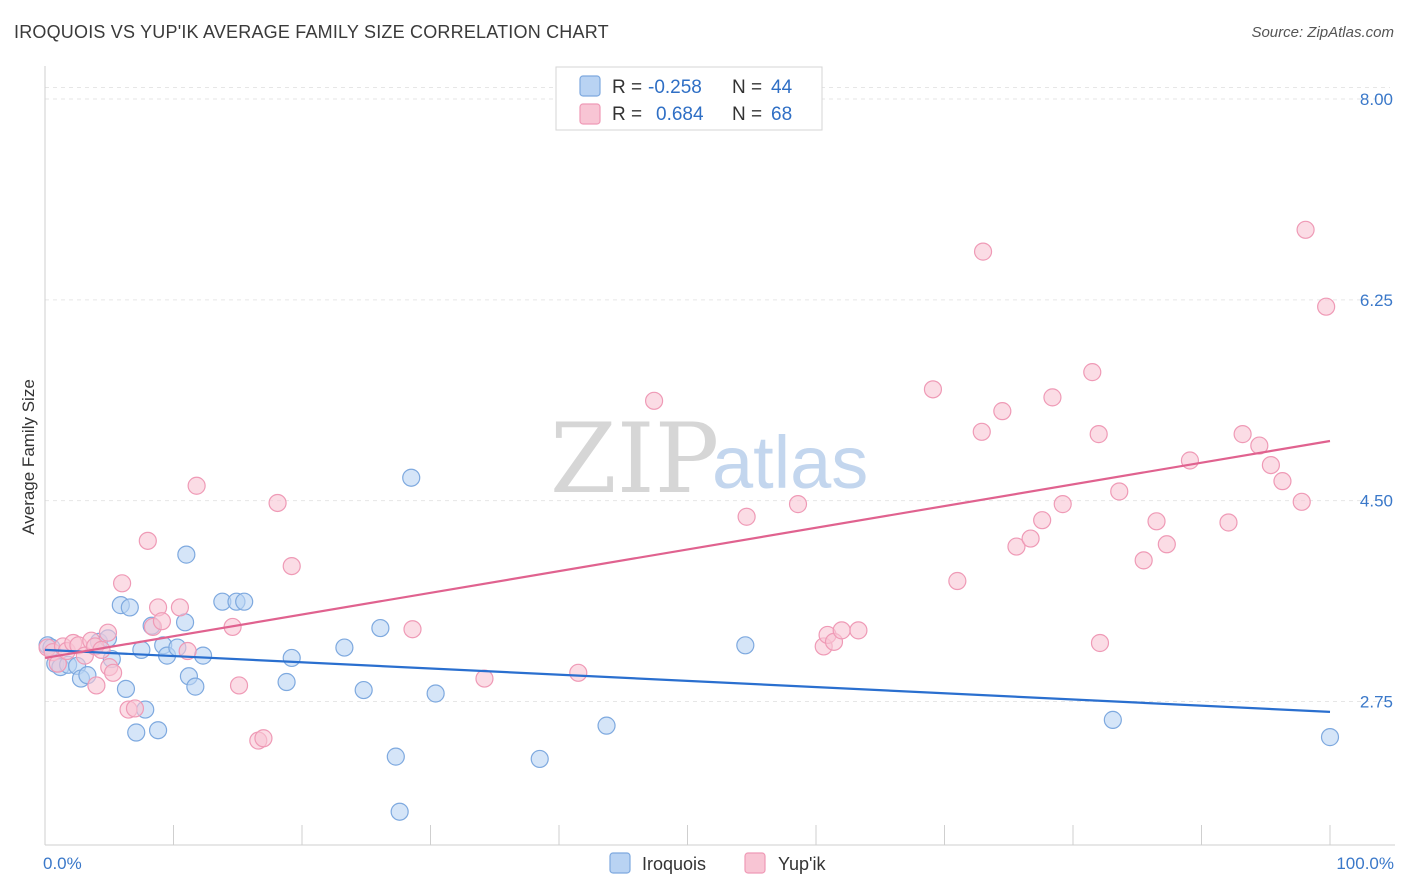 The height and width of the screenshot is (892, 1406). Describe the element at coordinates (687, 680) in the screenshot. I see `iroquois-trend-line` at that location.